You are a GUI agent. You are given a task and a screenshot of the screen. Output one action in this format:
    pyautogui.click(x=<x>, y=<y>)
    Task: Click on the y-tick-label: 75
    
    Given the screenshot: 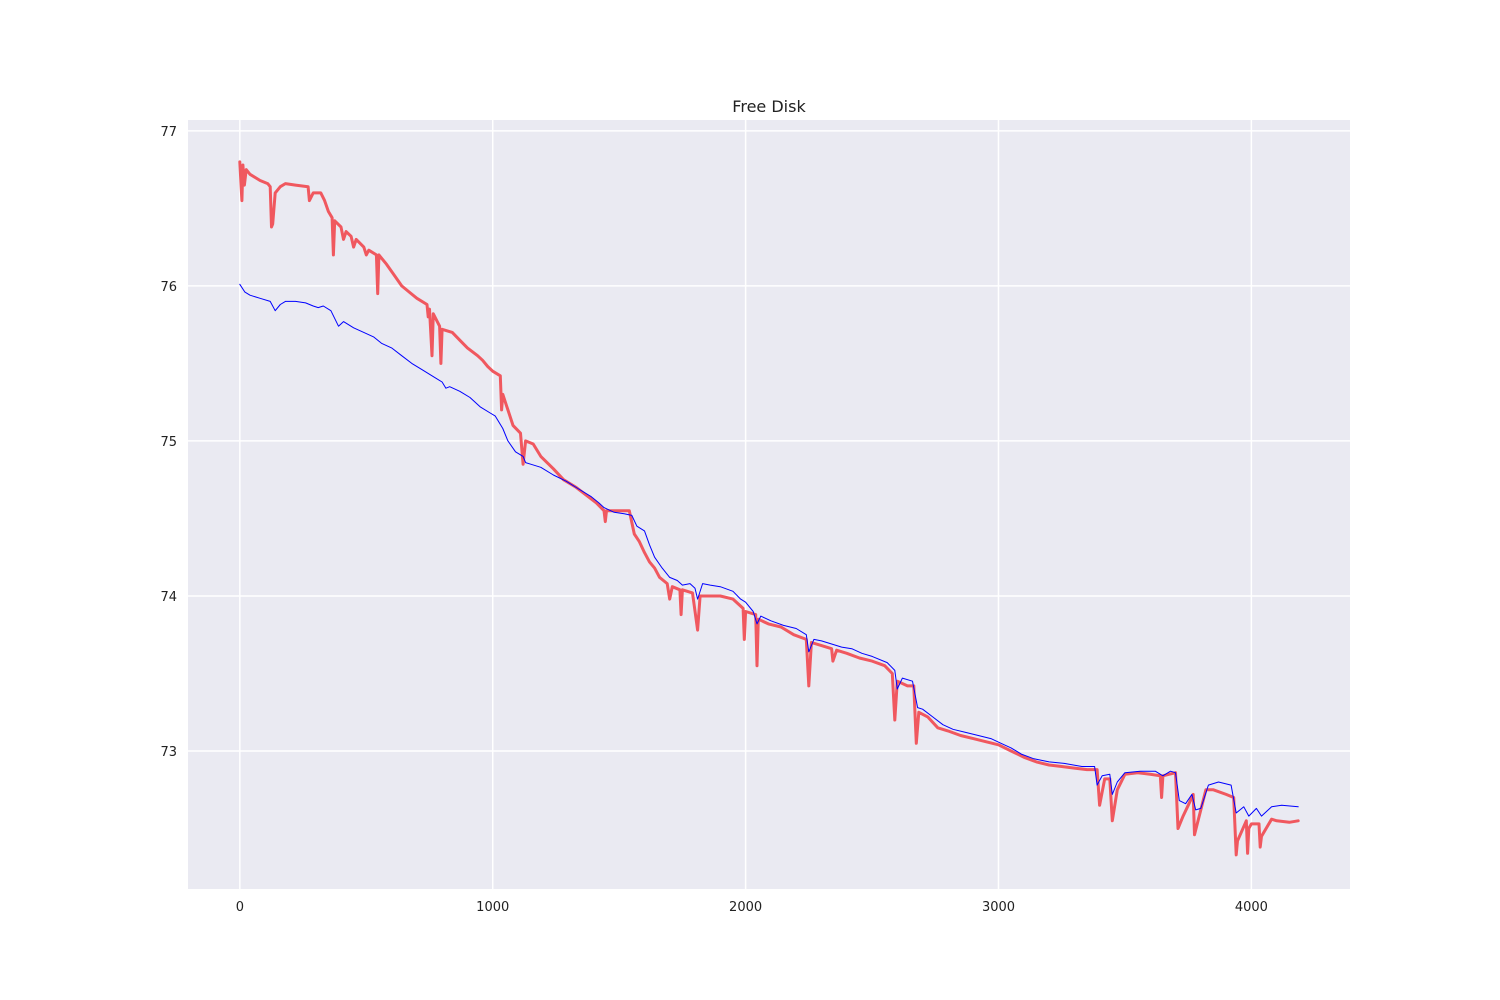 What is the action you would take?
    pyautogui.click(x=168, y=442)
    